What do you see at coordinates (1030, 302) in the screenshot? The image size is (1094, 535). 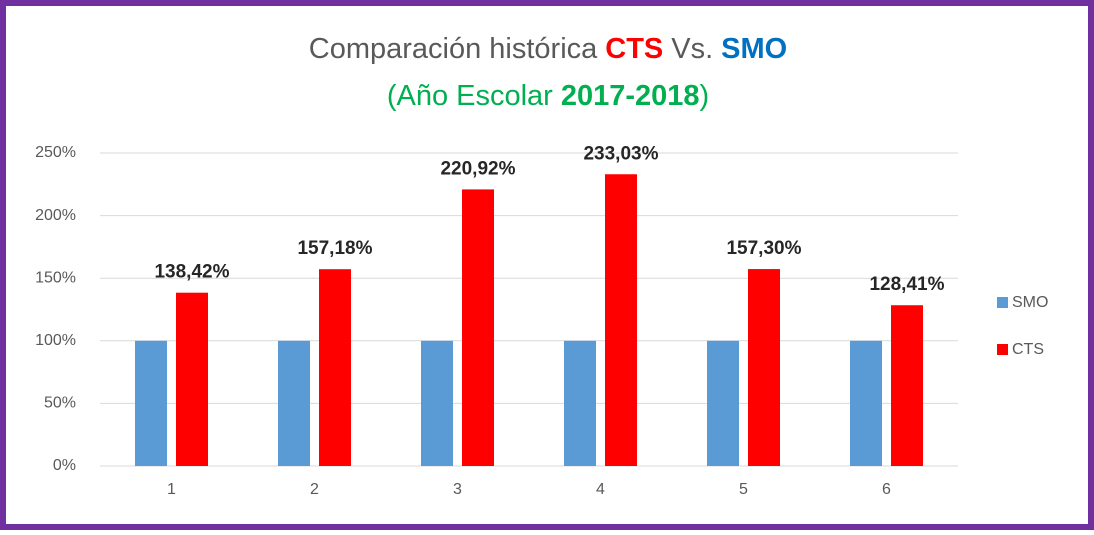 I see `legend-label: SMO` at bounding box center [1030, 302].